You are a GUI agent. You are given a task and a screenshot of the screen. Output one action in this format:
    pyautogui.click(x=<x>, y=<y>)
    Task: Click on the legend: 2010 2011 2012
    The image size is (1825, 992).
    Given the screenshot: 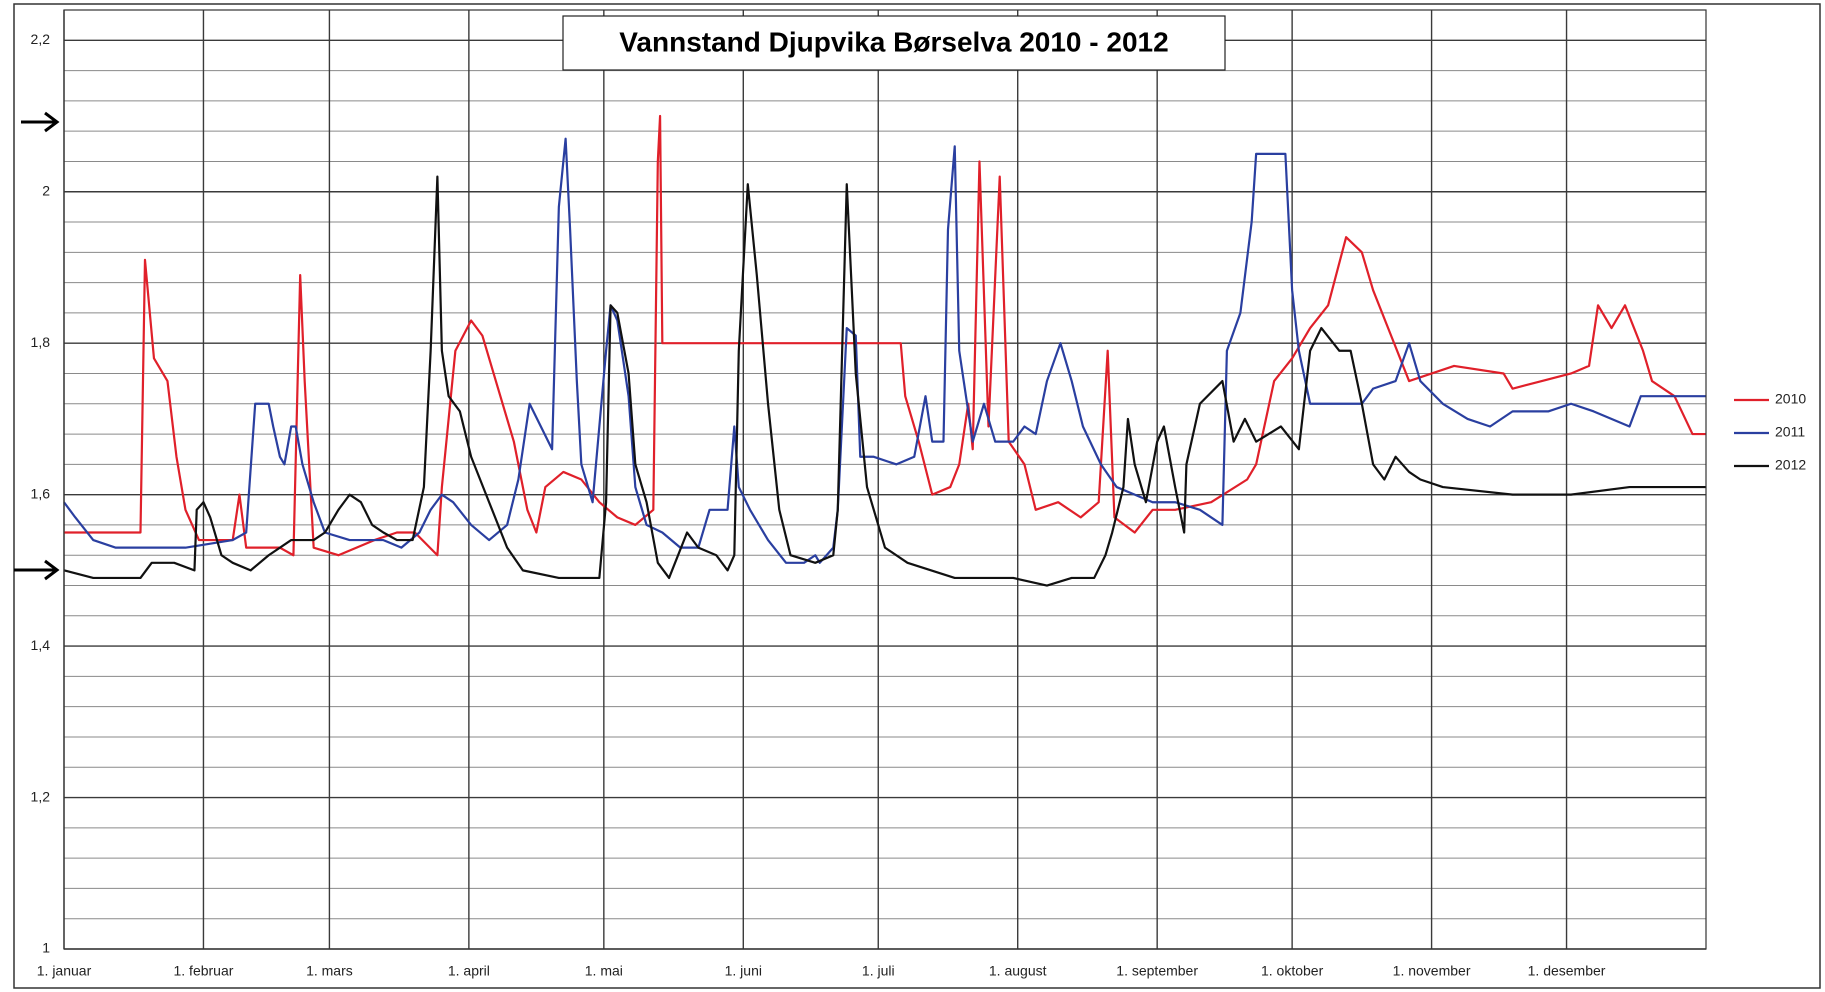 What is the action you would take?
    pyautogui.click(x=1770, y=432)
    